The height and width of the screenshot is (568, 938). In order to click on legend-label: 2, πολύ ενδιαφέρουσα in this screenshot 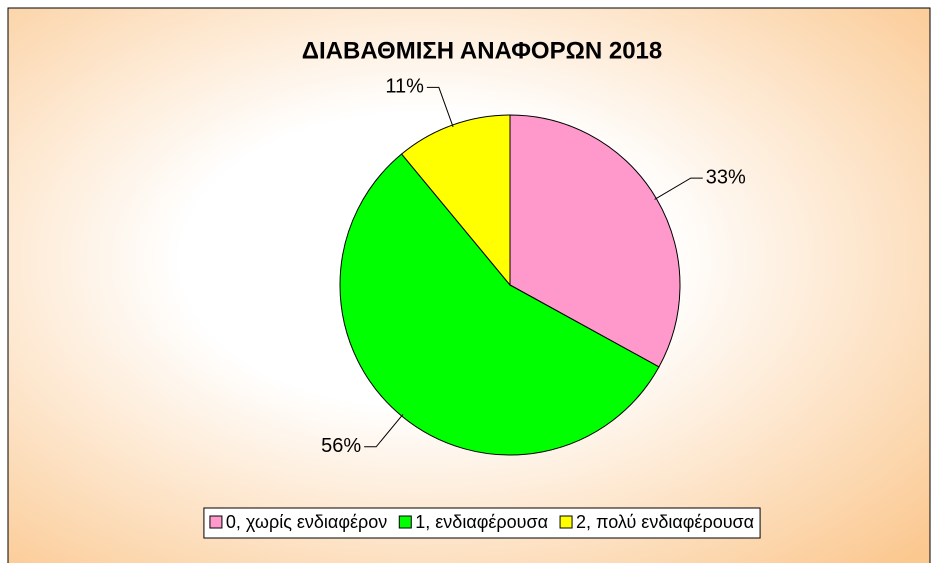, I will do `click(665, 522)`.